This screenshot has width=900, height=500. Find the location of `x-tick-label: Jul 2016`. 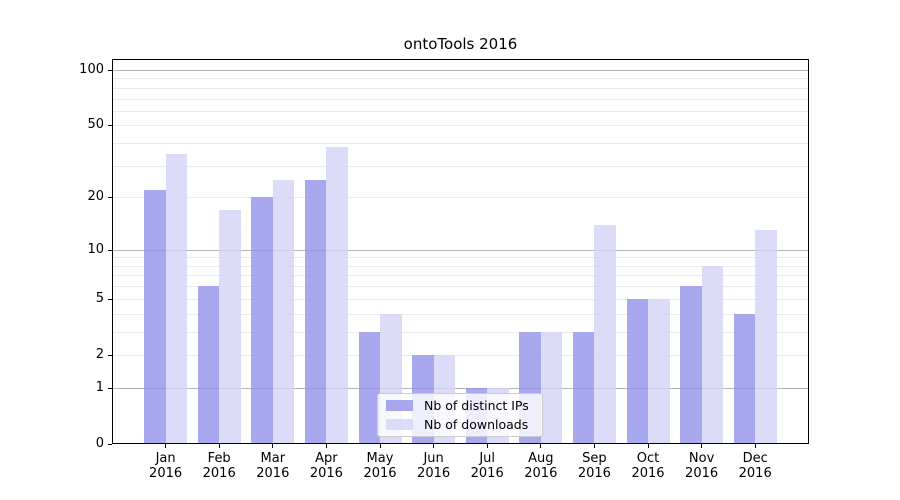

x-tick-label: Jul 2016 is located at coordinates (487, 466).